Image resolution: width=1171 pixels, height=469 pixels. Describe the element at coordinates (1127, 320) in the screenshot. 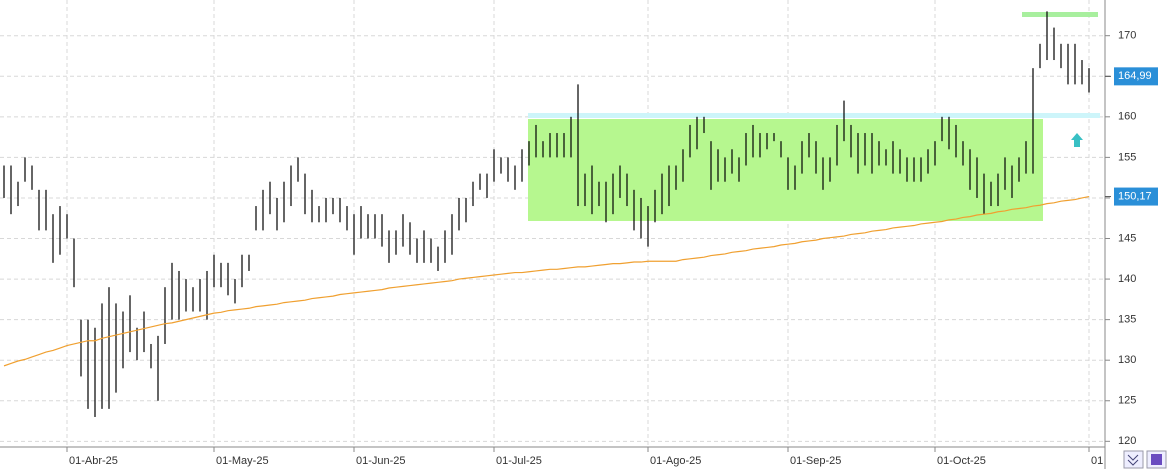

I see `y-tick-label: 135` at that location.